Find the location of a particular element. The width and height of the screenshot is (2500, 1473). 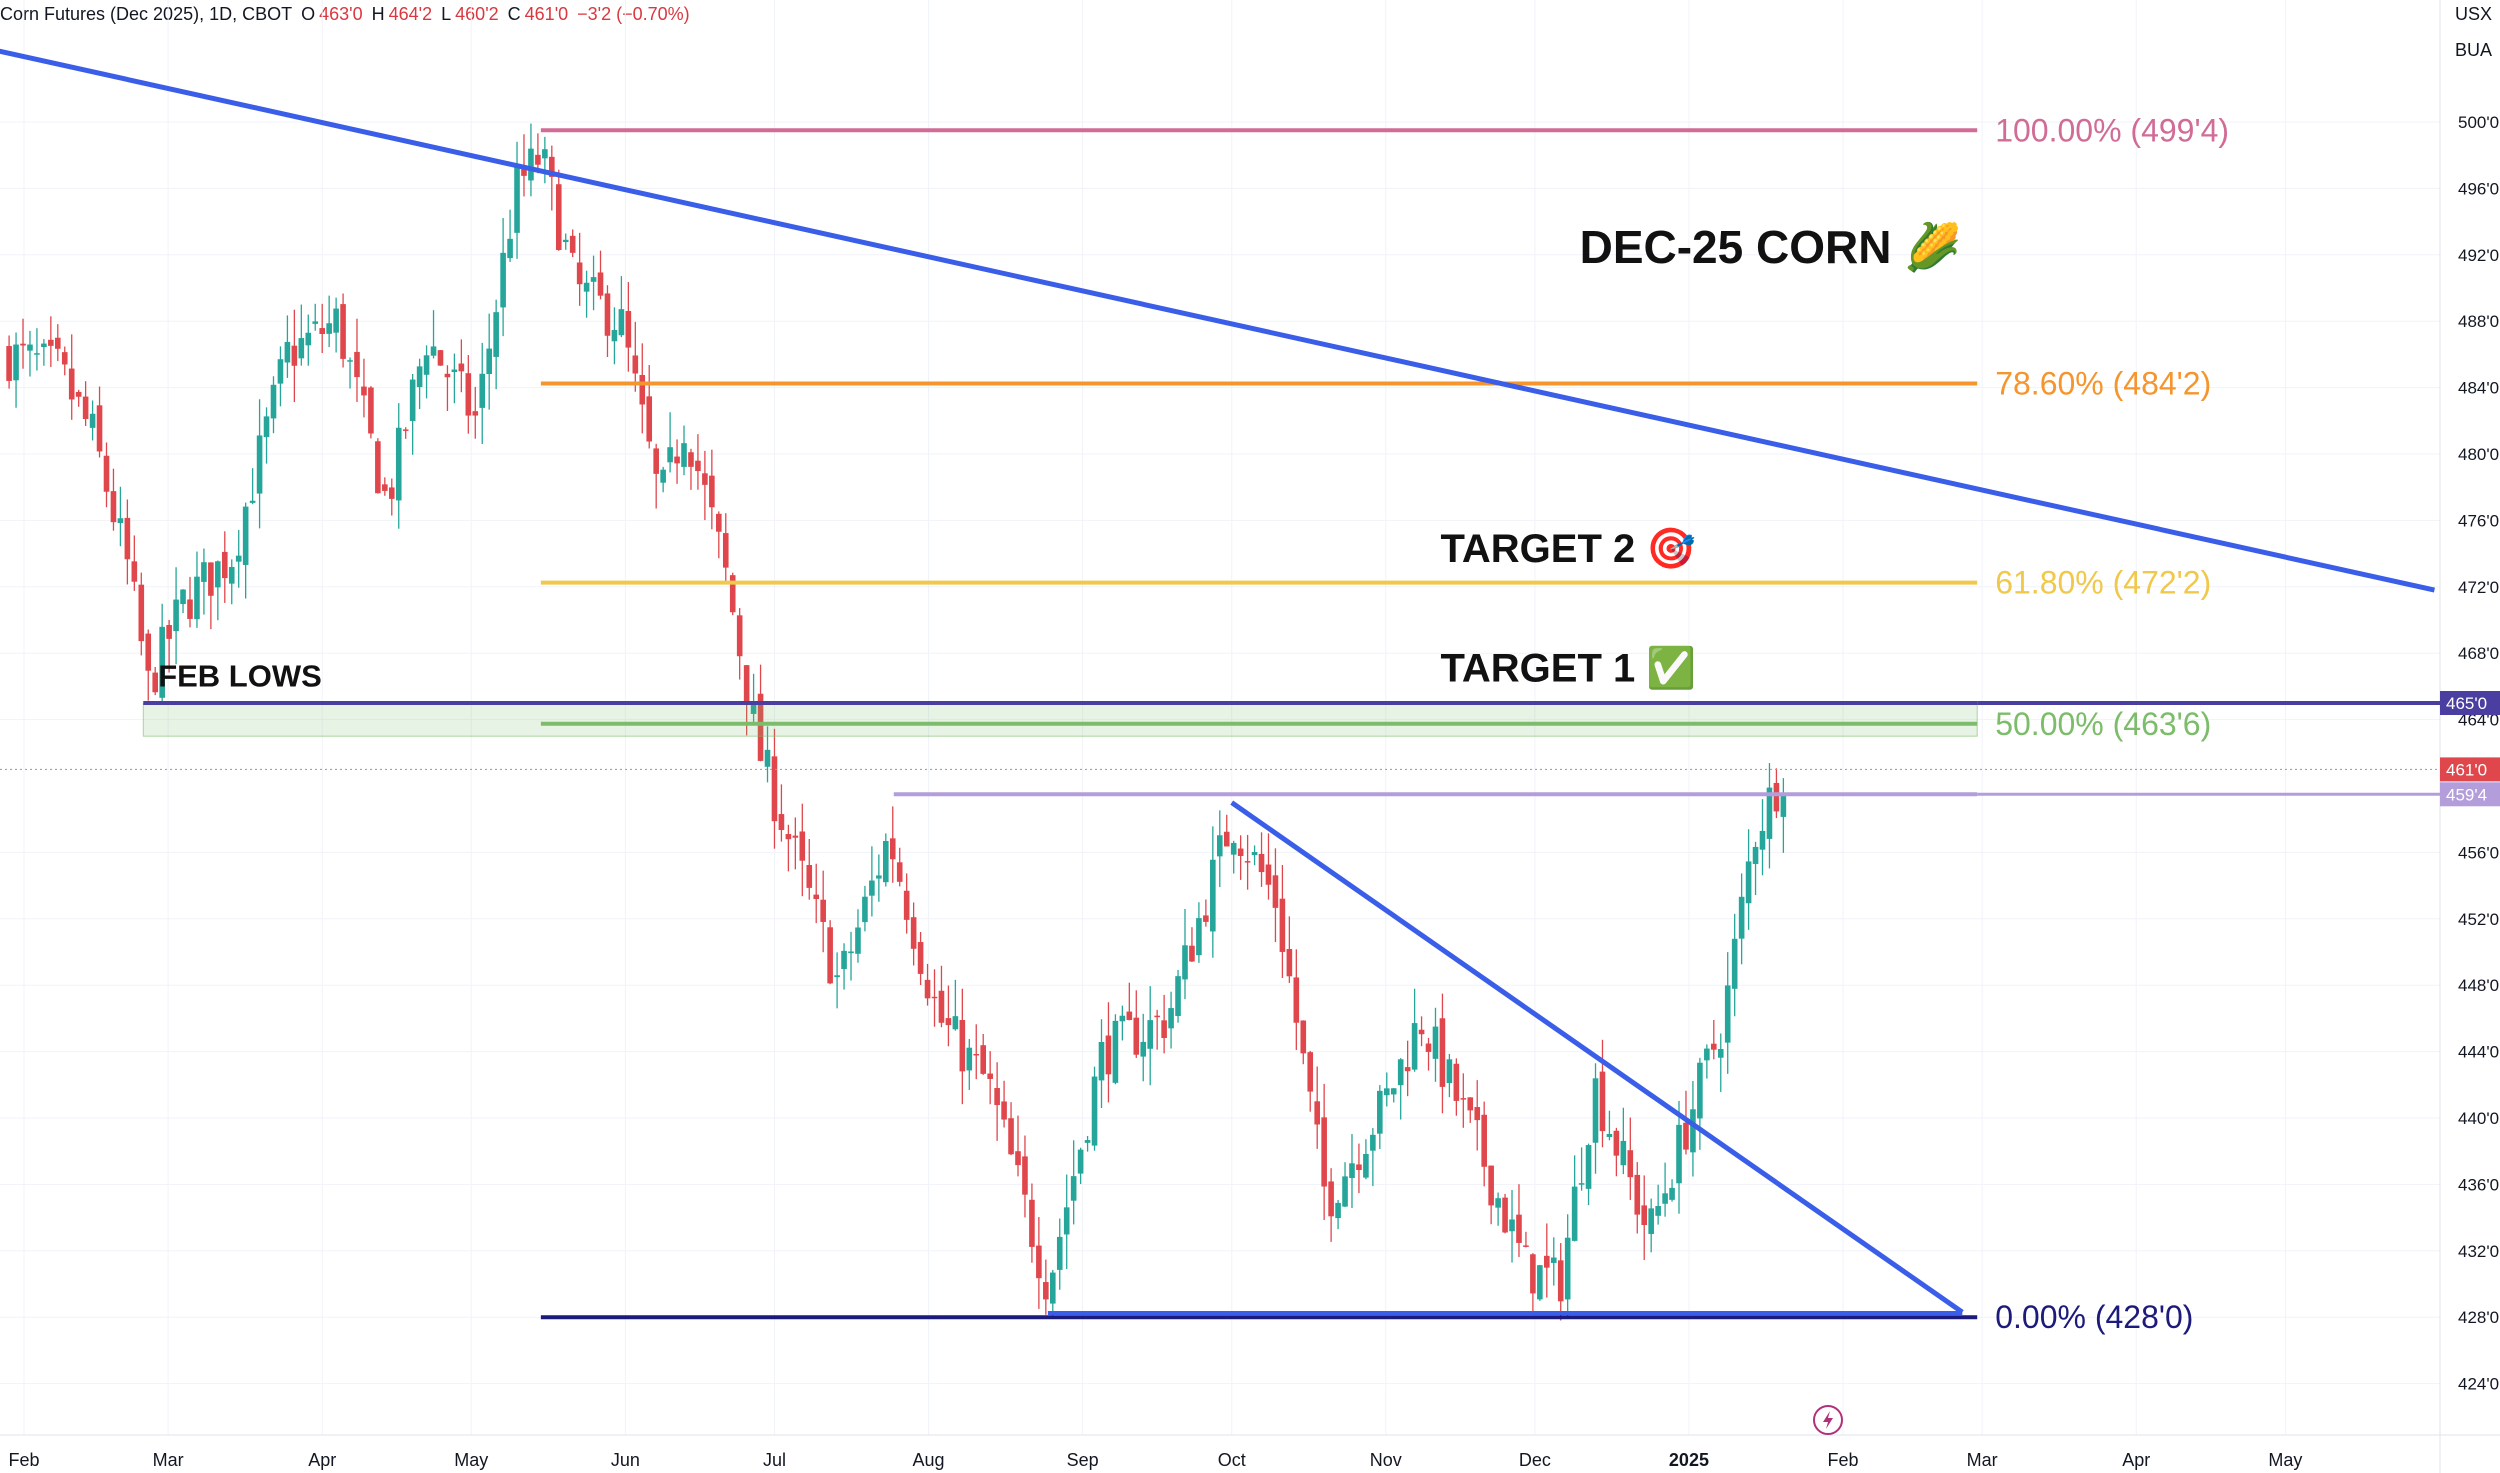

y-tick-label: 496'0 is located at coordinates (2478, 188).